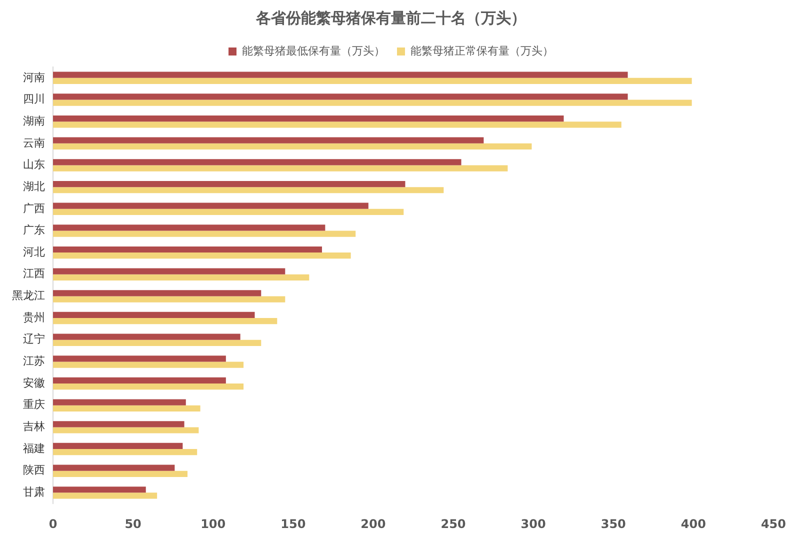 The height and width of the screenshot is (548, 800). Describe the element at coordinates (34, 251) in the screenshot. I see `y-tick-label: 河北` at that location.